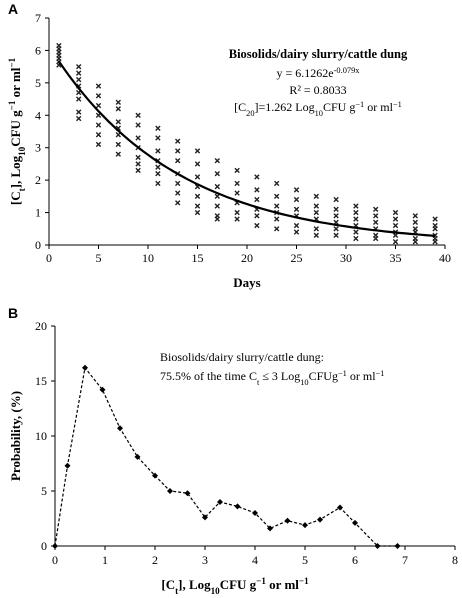  Describe the element at coordinates (355, 560) in the screenshot. I see `panel-b-x-tick-label: 6` at that location.